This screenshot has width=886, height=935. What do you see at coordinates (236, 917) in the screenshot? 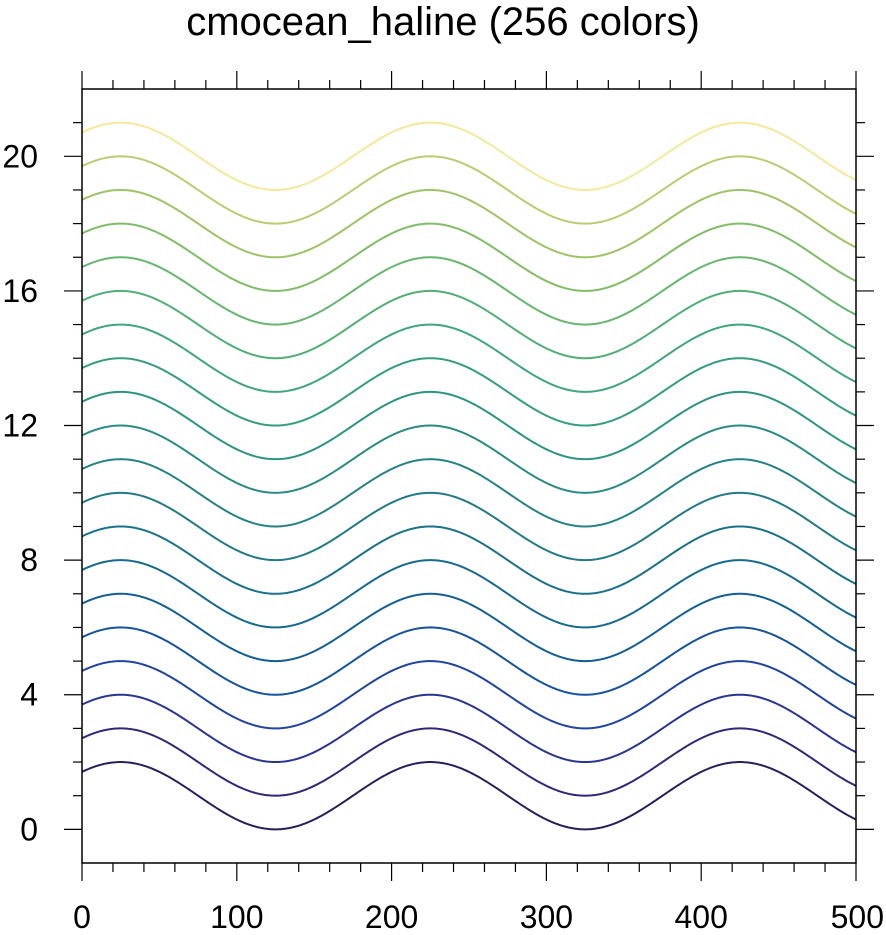
I see `x-tick-label: 100` at bounding box center [236, 917].